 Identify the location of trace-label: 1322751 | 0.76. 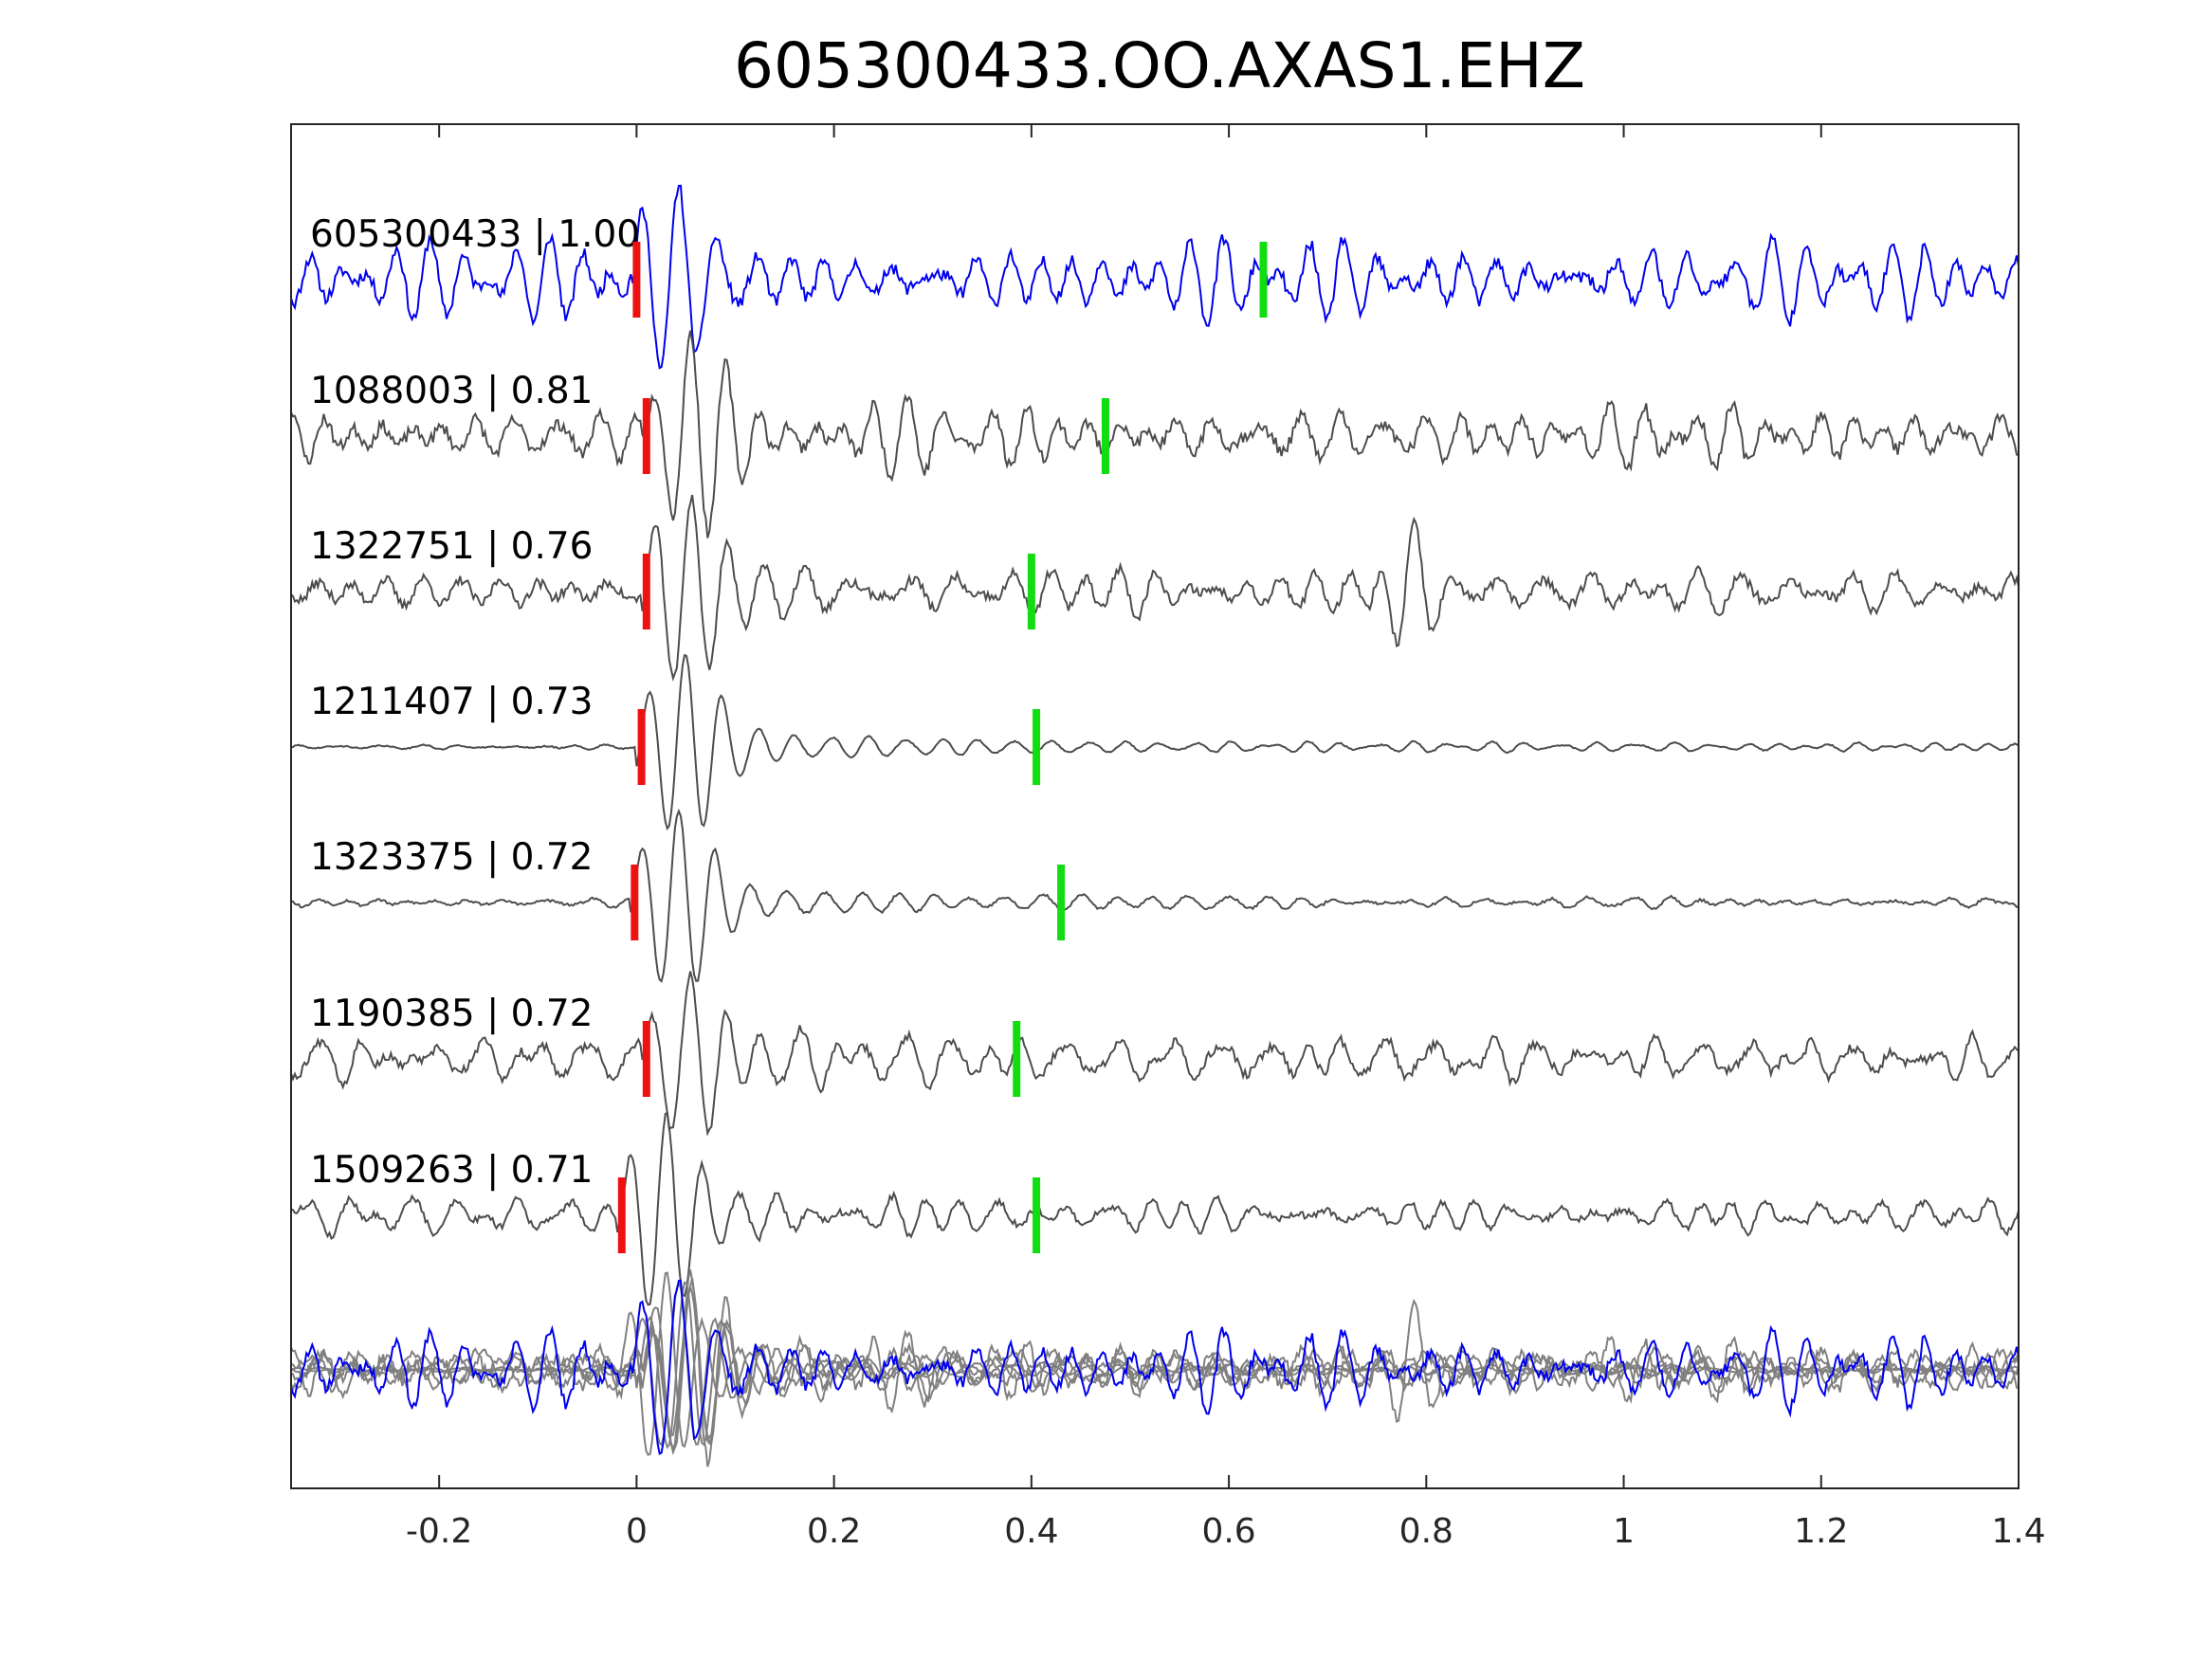
(451, 546).